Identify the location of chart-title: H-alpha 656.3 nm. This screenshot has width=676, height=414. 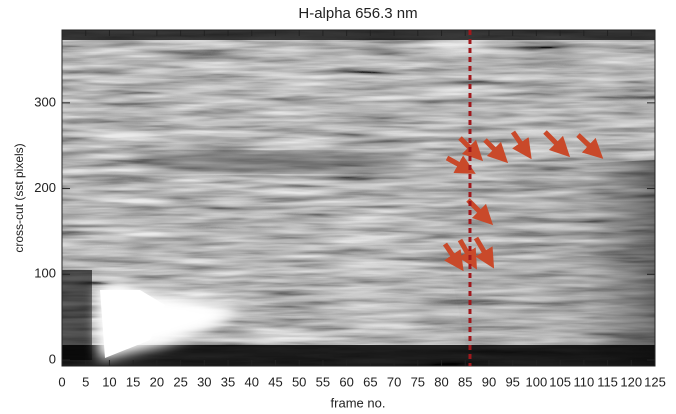
(357, 13).